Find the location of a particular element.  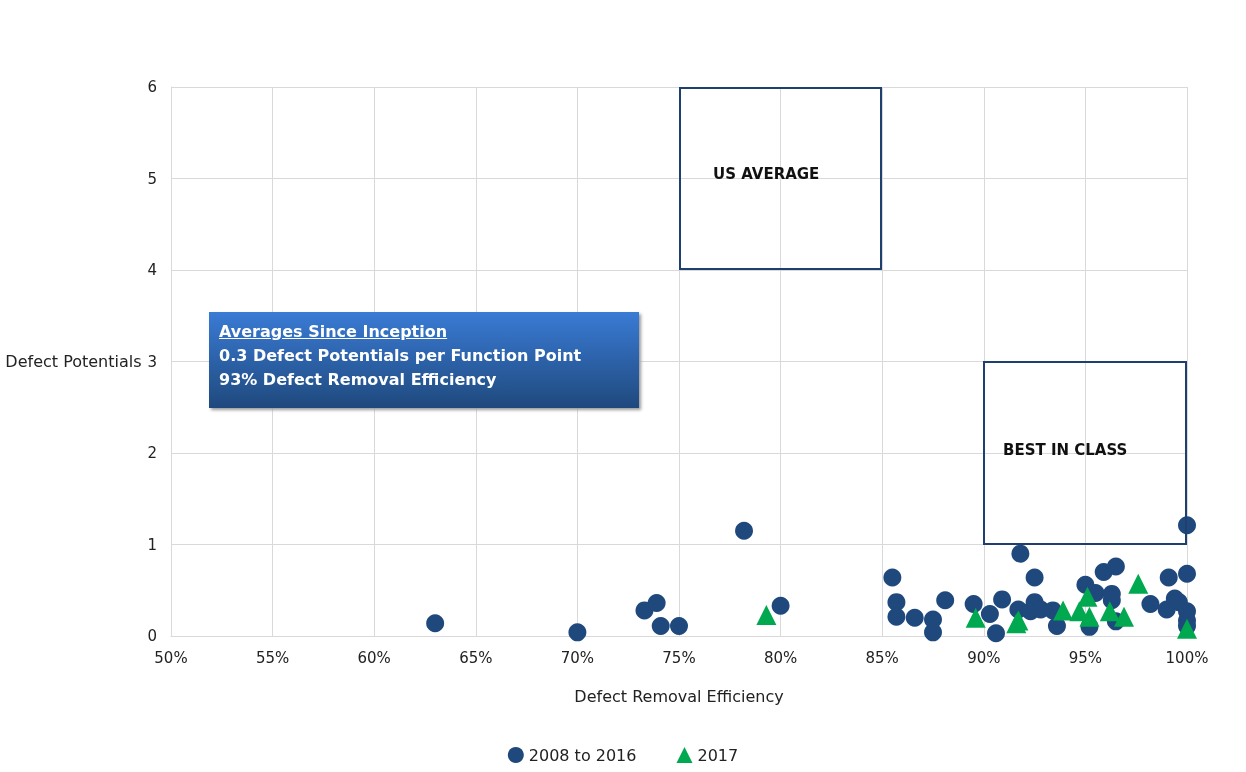

y-tick-label: 5 is located at coordinates (152, 178).